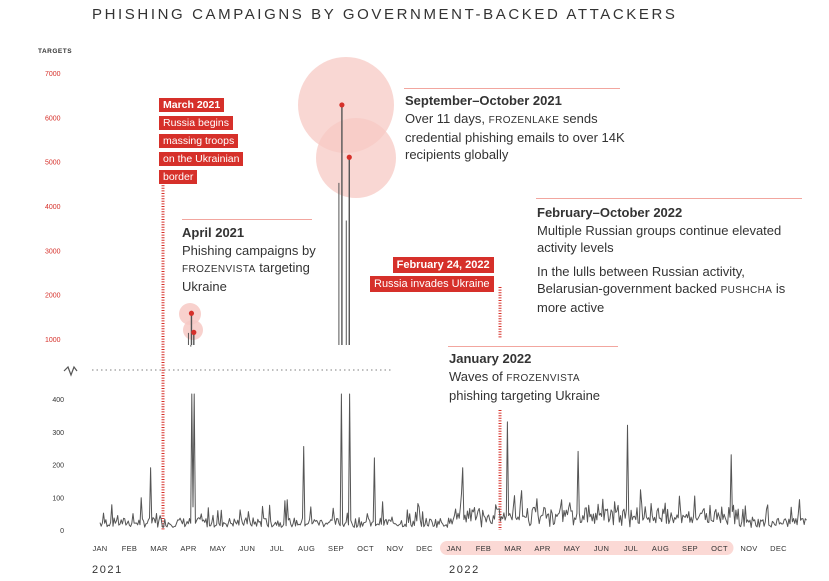 The image size is (829, 581). Describe the element at coordinates (610, 212) in the screenshot. I see `feboct-2022-heading: February–October 2022` at that location.